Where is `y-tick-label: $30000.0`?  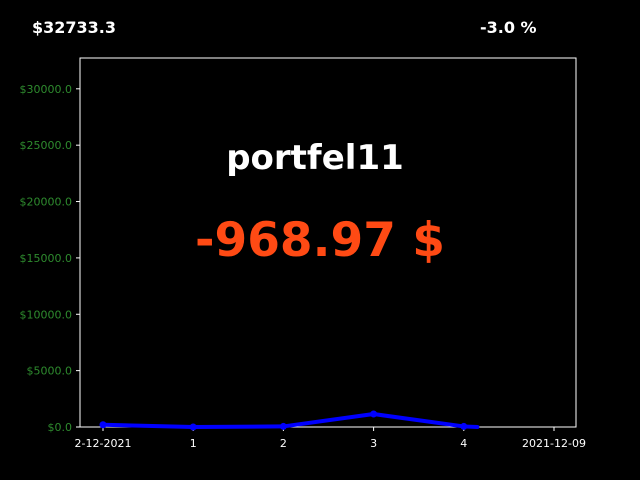
y-tick-label: $30000.0 is located at coordinates (46, 89).